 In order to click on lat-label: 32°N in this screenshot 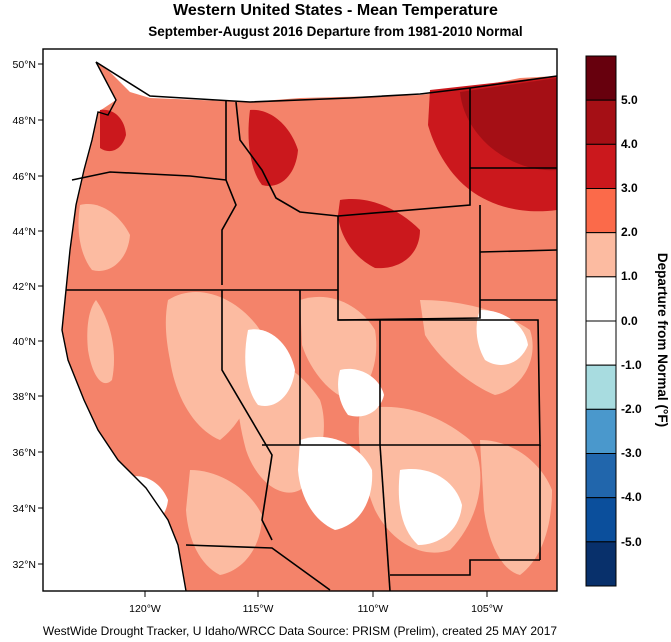, I will do `click(24, 565)`.